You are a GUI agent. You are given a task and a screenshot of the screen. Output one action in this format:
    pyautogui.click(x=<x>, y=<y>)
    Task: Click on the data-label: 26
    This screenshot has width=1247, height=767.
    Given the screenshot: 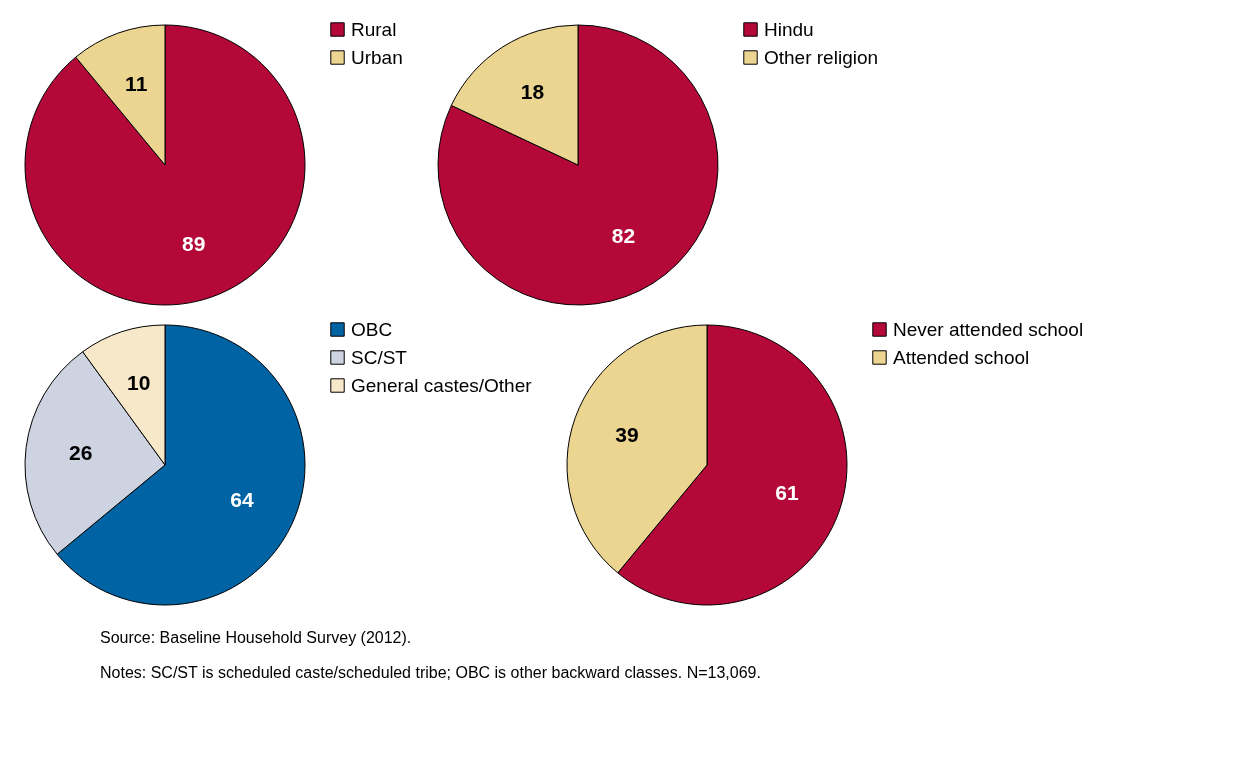 What is the action you would take?
    pyautogui.click(x=80, y=453)
    